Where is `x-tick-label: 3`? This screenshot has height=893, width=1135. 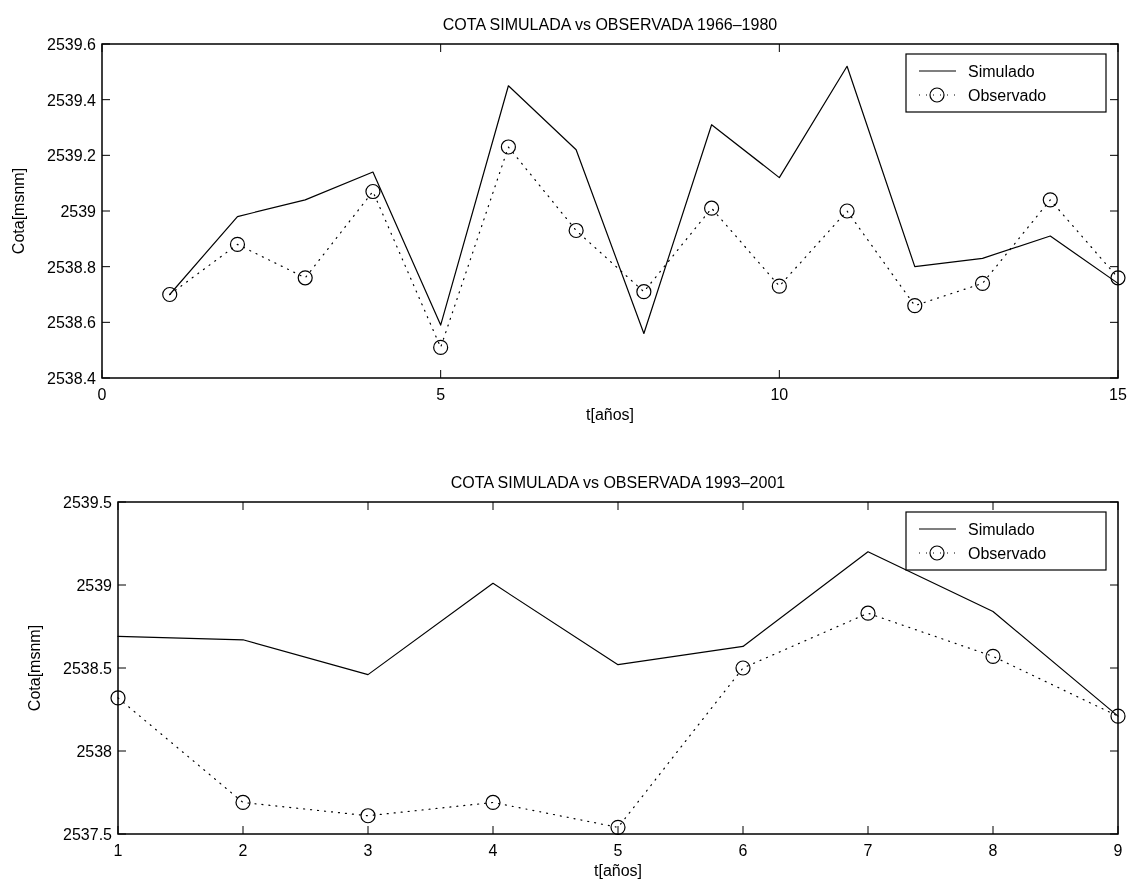
x-tick-label: 3 is located at coordinates (368, 850).